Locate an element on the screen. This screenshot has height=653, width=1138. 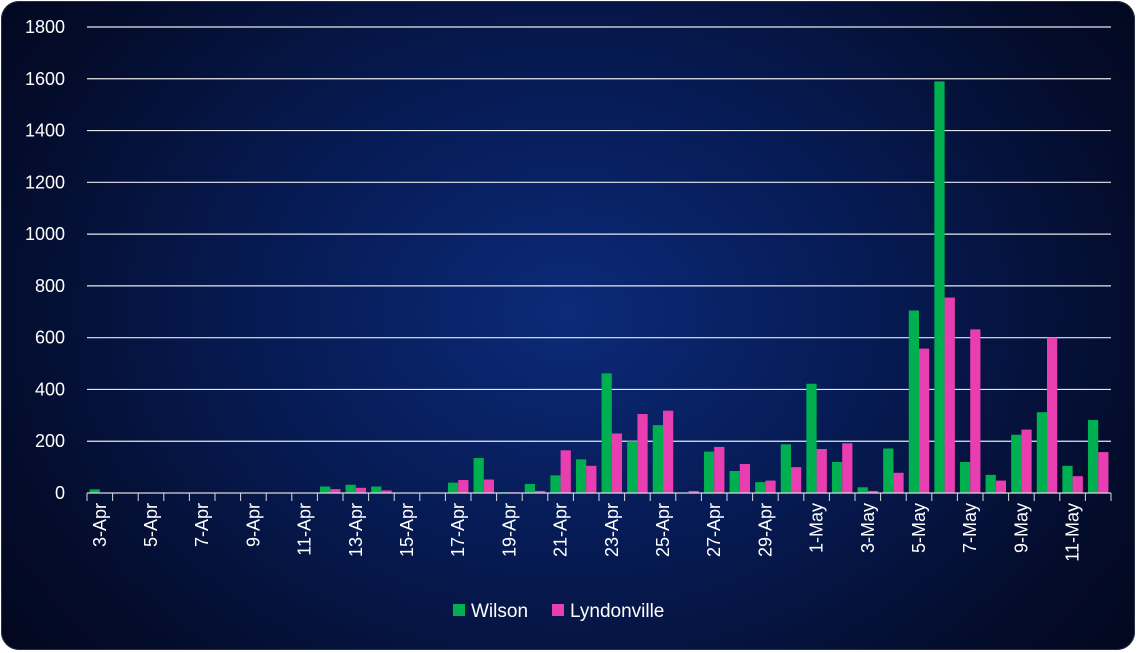
x-tick-label: 1-May is located at coordinates (817, 528).